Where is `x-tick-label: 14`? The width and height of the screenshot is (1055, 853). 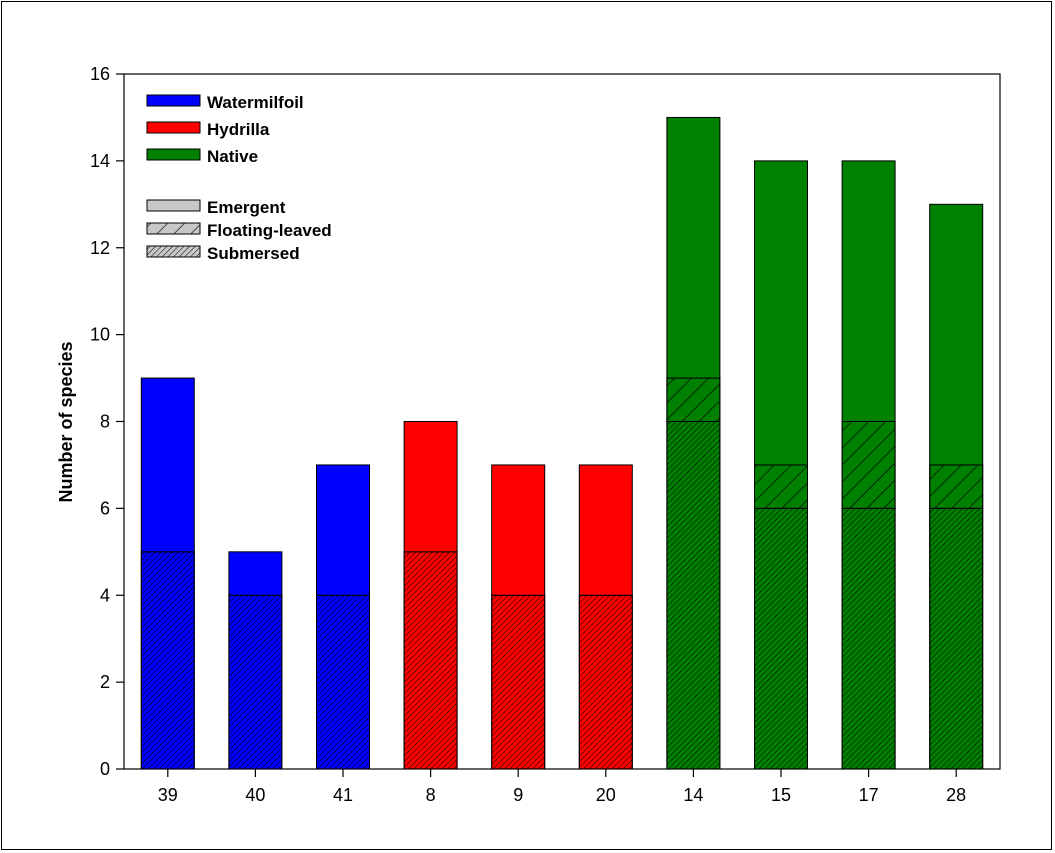 x-tick-label: 14 is located at coordinates (693, 795).